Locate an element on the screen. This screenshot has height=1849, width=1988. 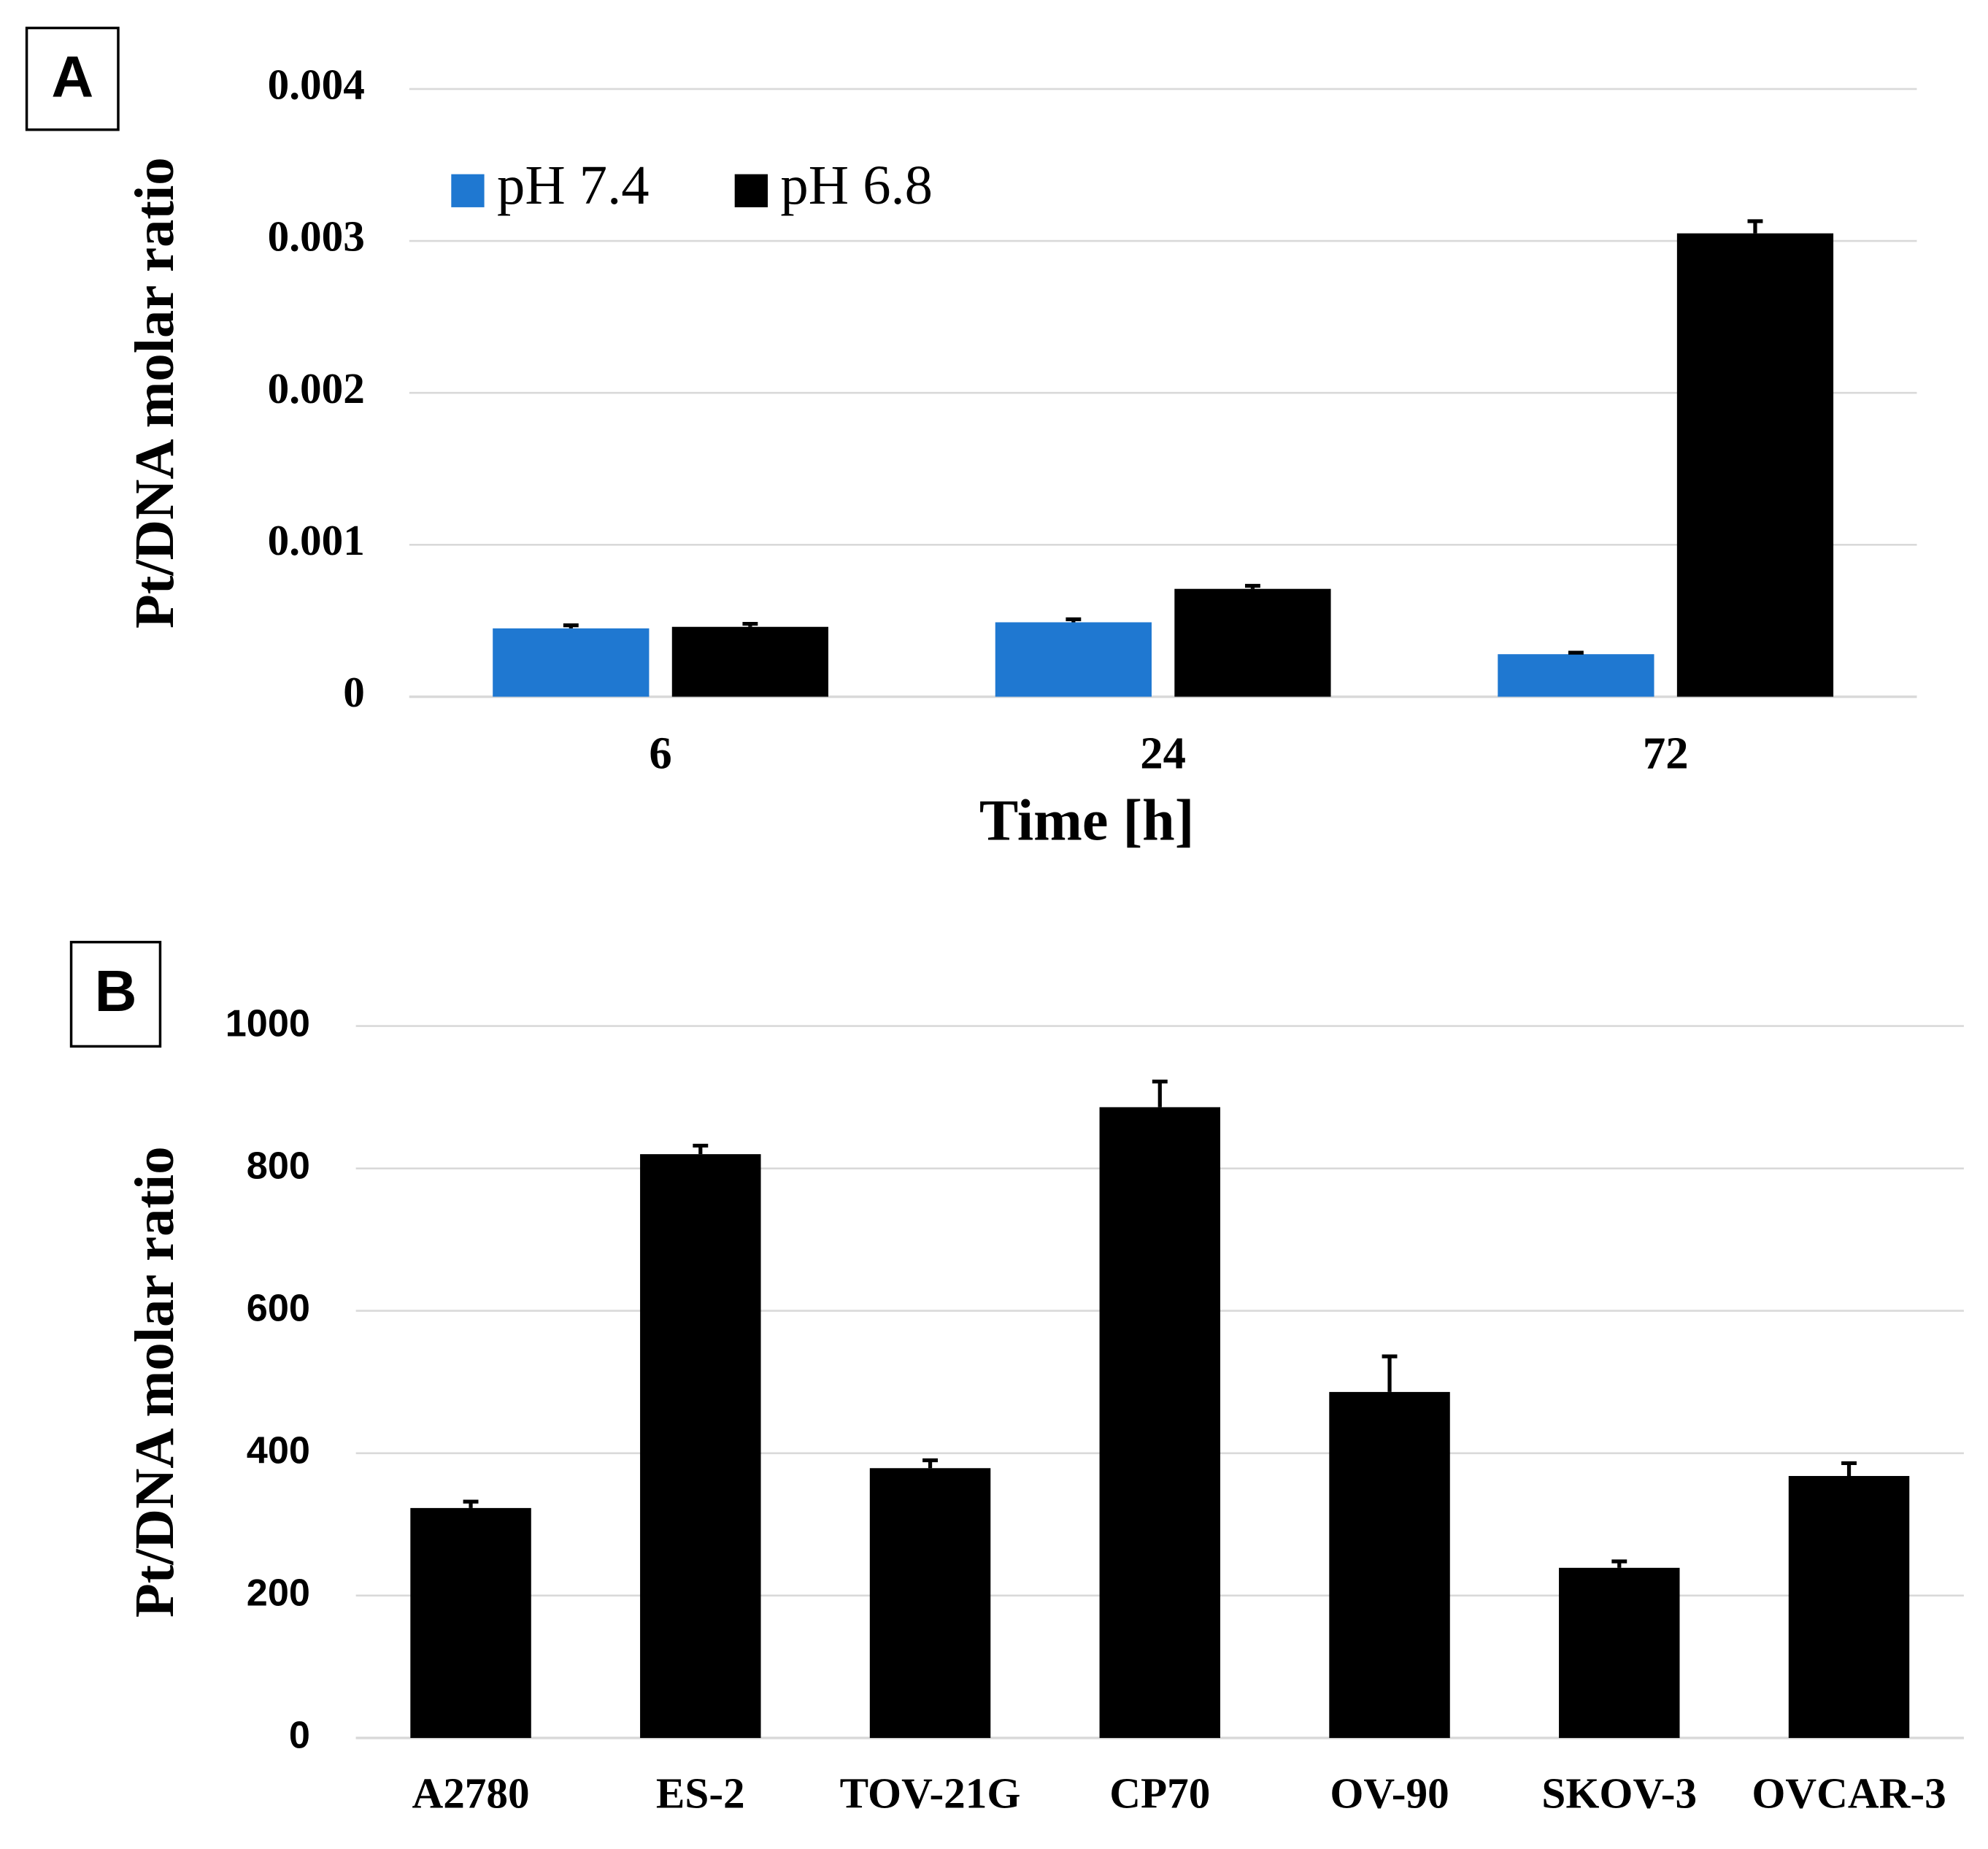
x-tick-label: CP70 is located at coordinates (1159, 1793).